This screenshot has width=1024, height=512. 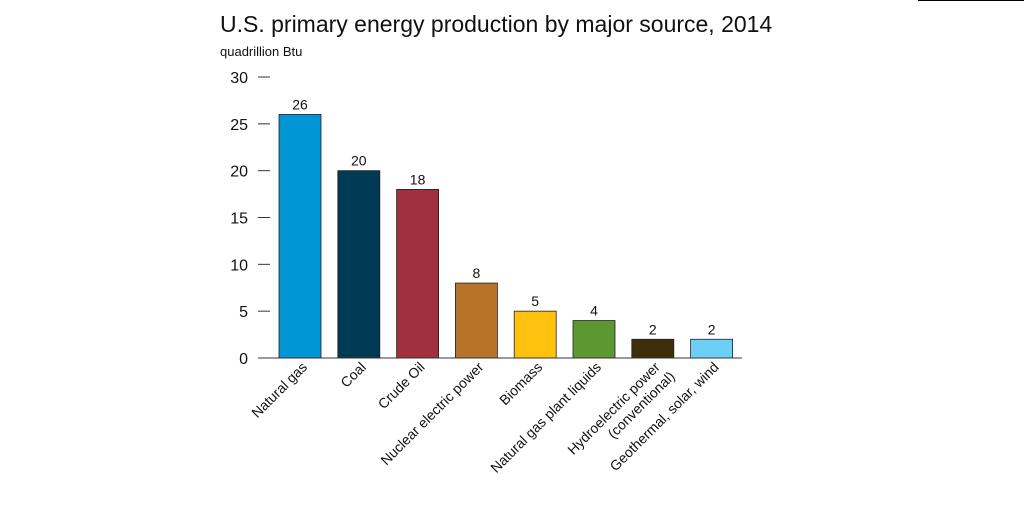 I want to click on chart-subtitle: quadrillion Btu, so click(x=261, y=51).